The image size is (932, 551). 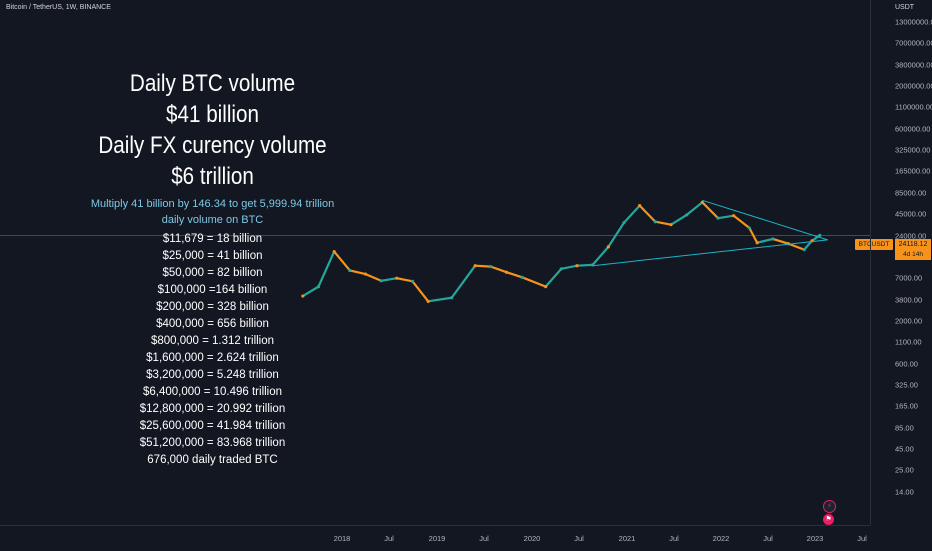 What do you see at coordinates (874, 244) in the screenshot?
I see `ticker-badge: BTCUSDT` at bounding box center [874, 244].